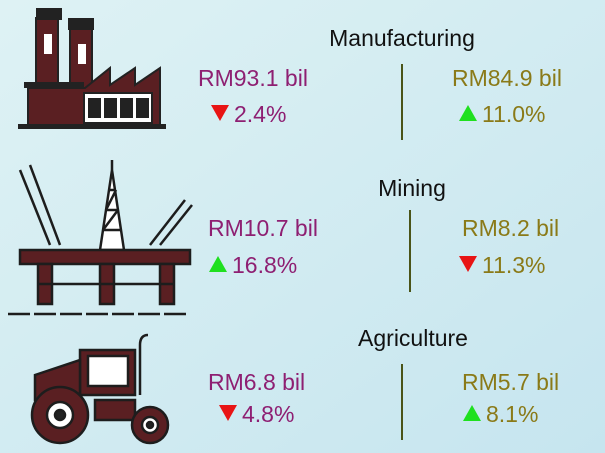 The image size is (605, 453). I want to click on left-value: RM10.7 bil, so click(263, 228).